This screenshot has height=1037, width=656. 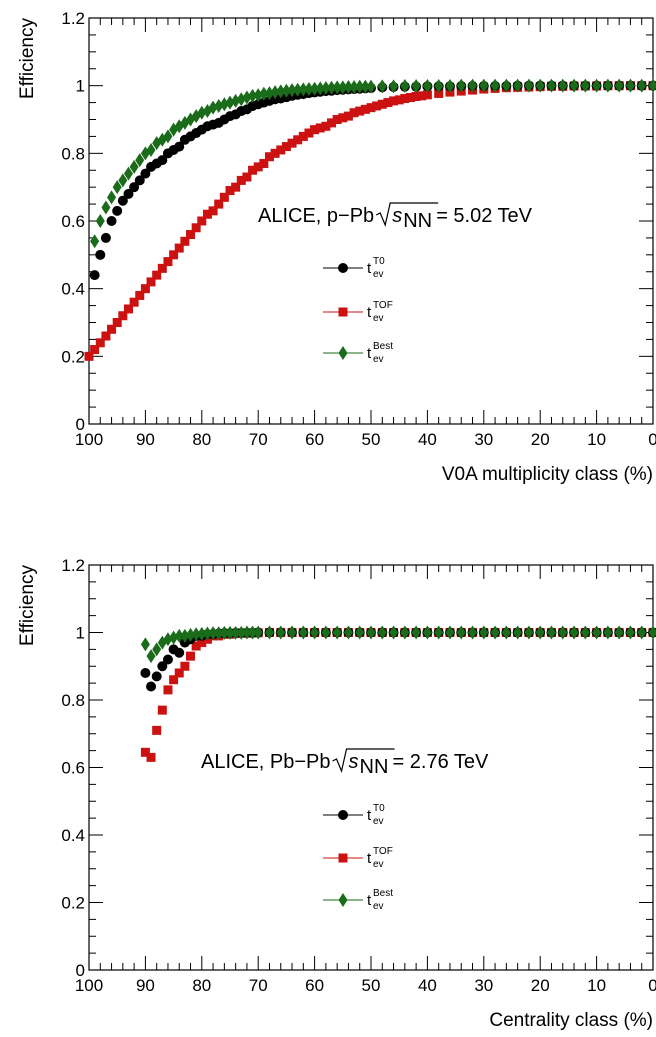 I want to click on y-tick-label: 0.6, so click(x=73, y=221).